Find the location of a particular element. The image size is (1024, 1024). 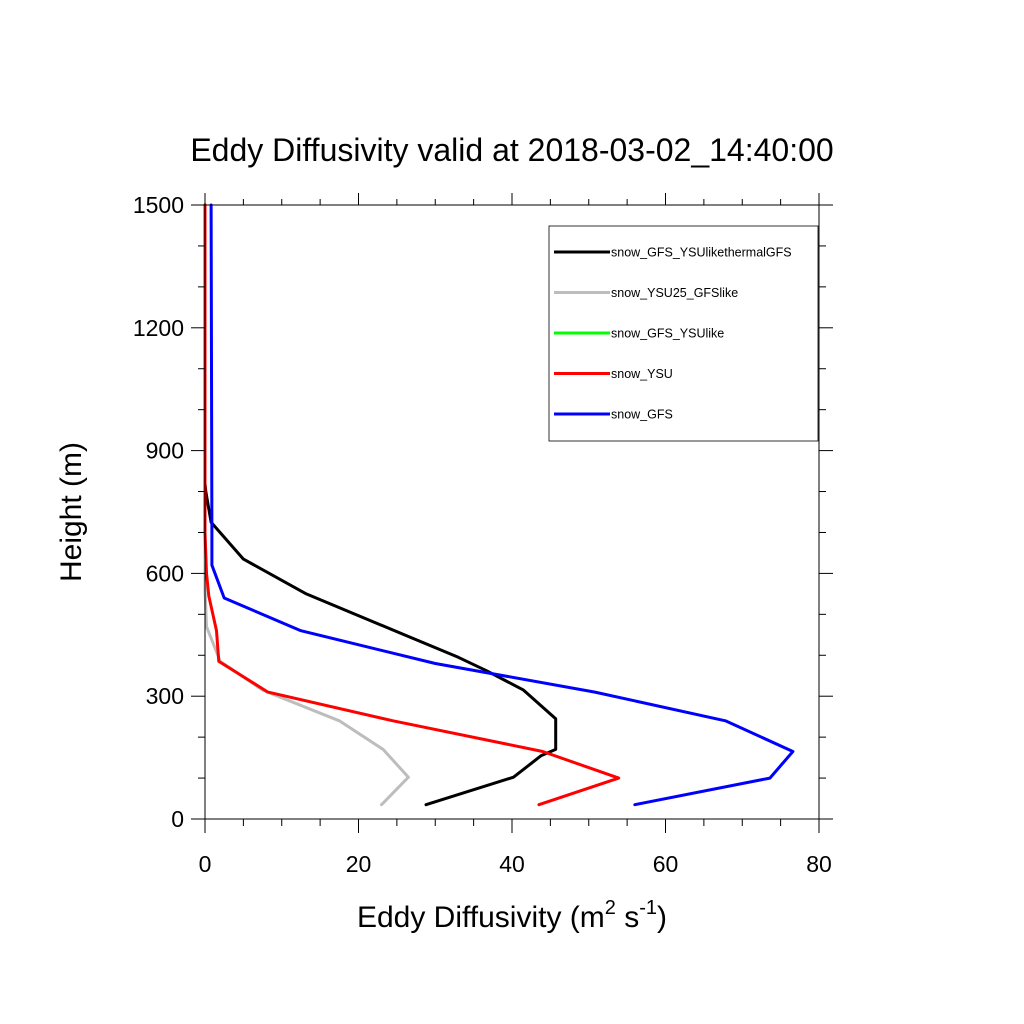

legend-label-2: snow_GFS_YSUlike is located at coordinates (667, 334).